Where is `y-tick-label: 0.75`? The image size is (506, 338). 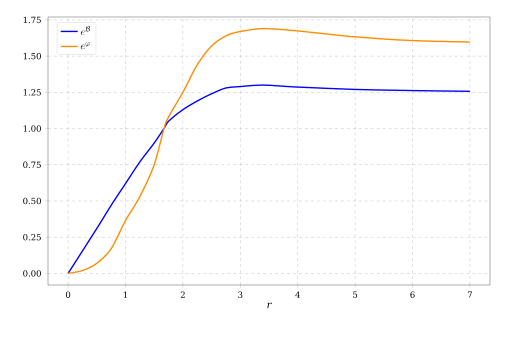
y-tick-label: 0.75 is located at coordinates (32, 165).